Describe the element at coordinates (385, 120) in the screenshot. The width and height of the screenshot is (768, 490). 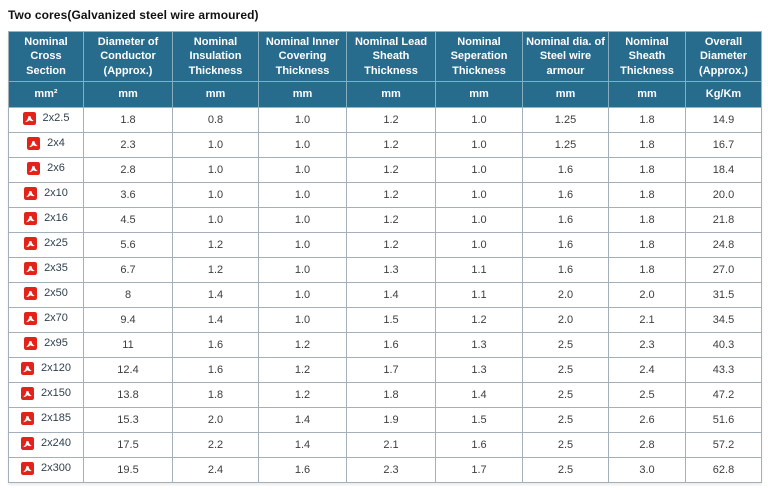
I see `table-row: 2x2.5 1.8 0.8 1.0 1.2 1.0 1.25 1.8 14.9` at that location.